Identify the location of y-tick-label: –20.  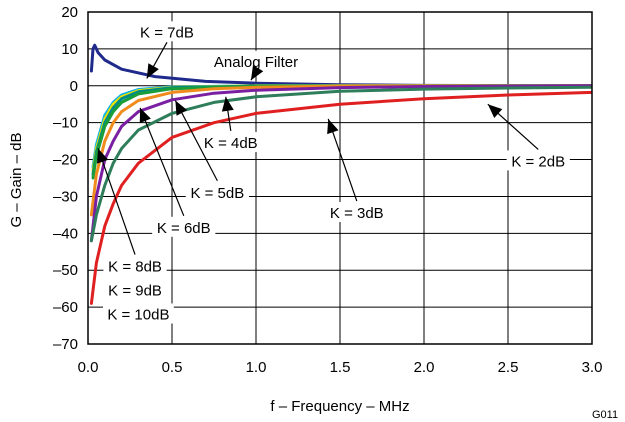
(65, 160).